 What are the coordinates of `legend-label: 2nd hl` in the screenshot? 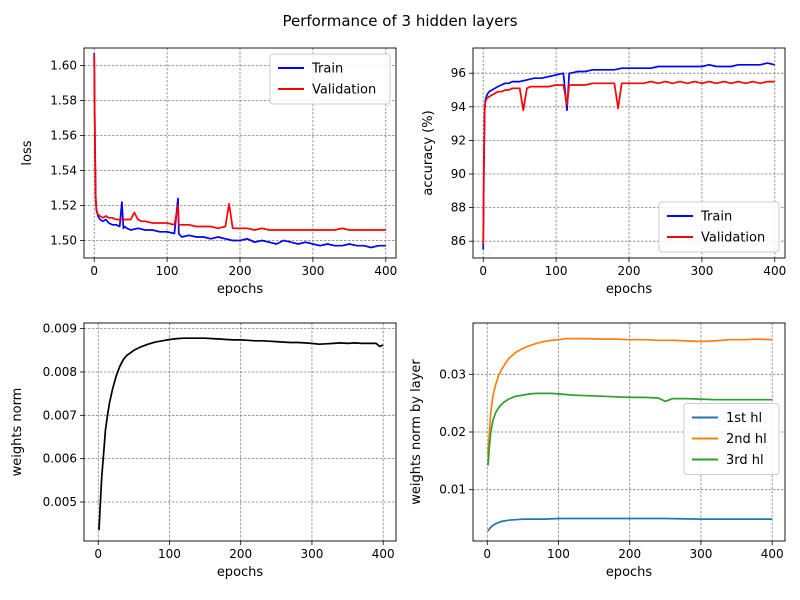 It's located at (746, 439).